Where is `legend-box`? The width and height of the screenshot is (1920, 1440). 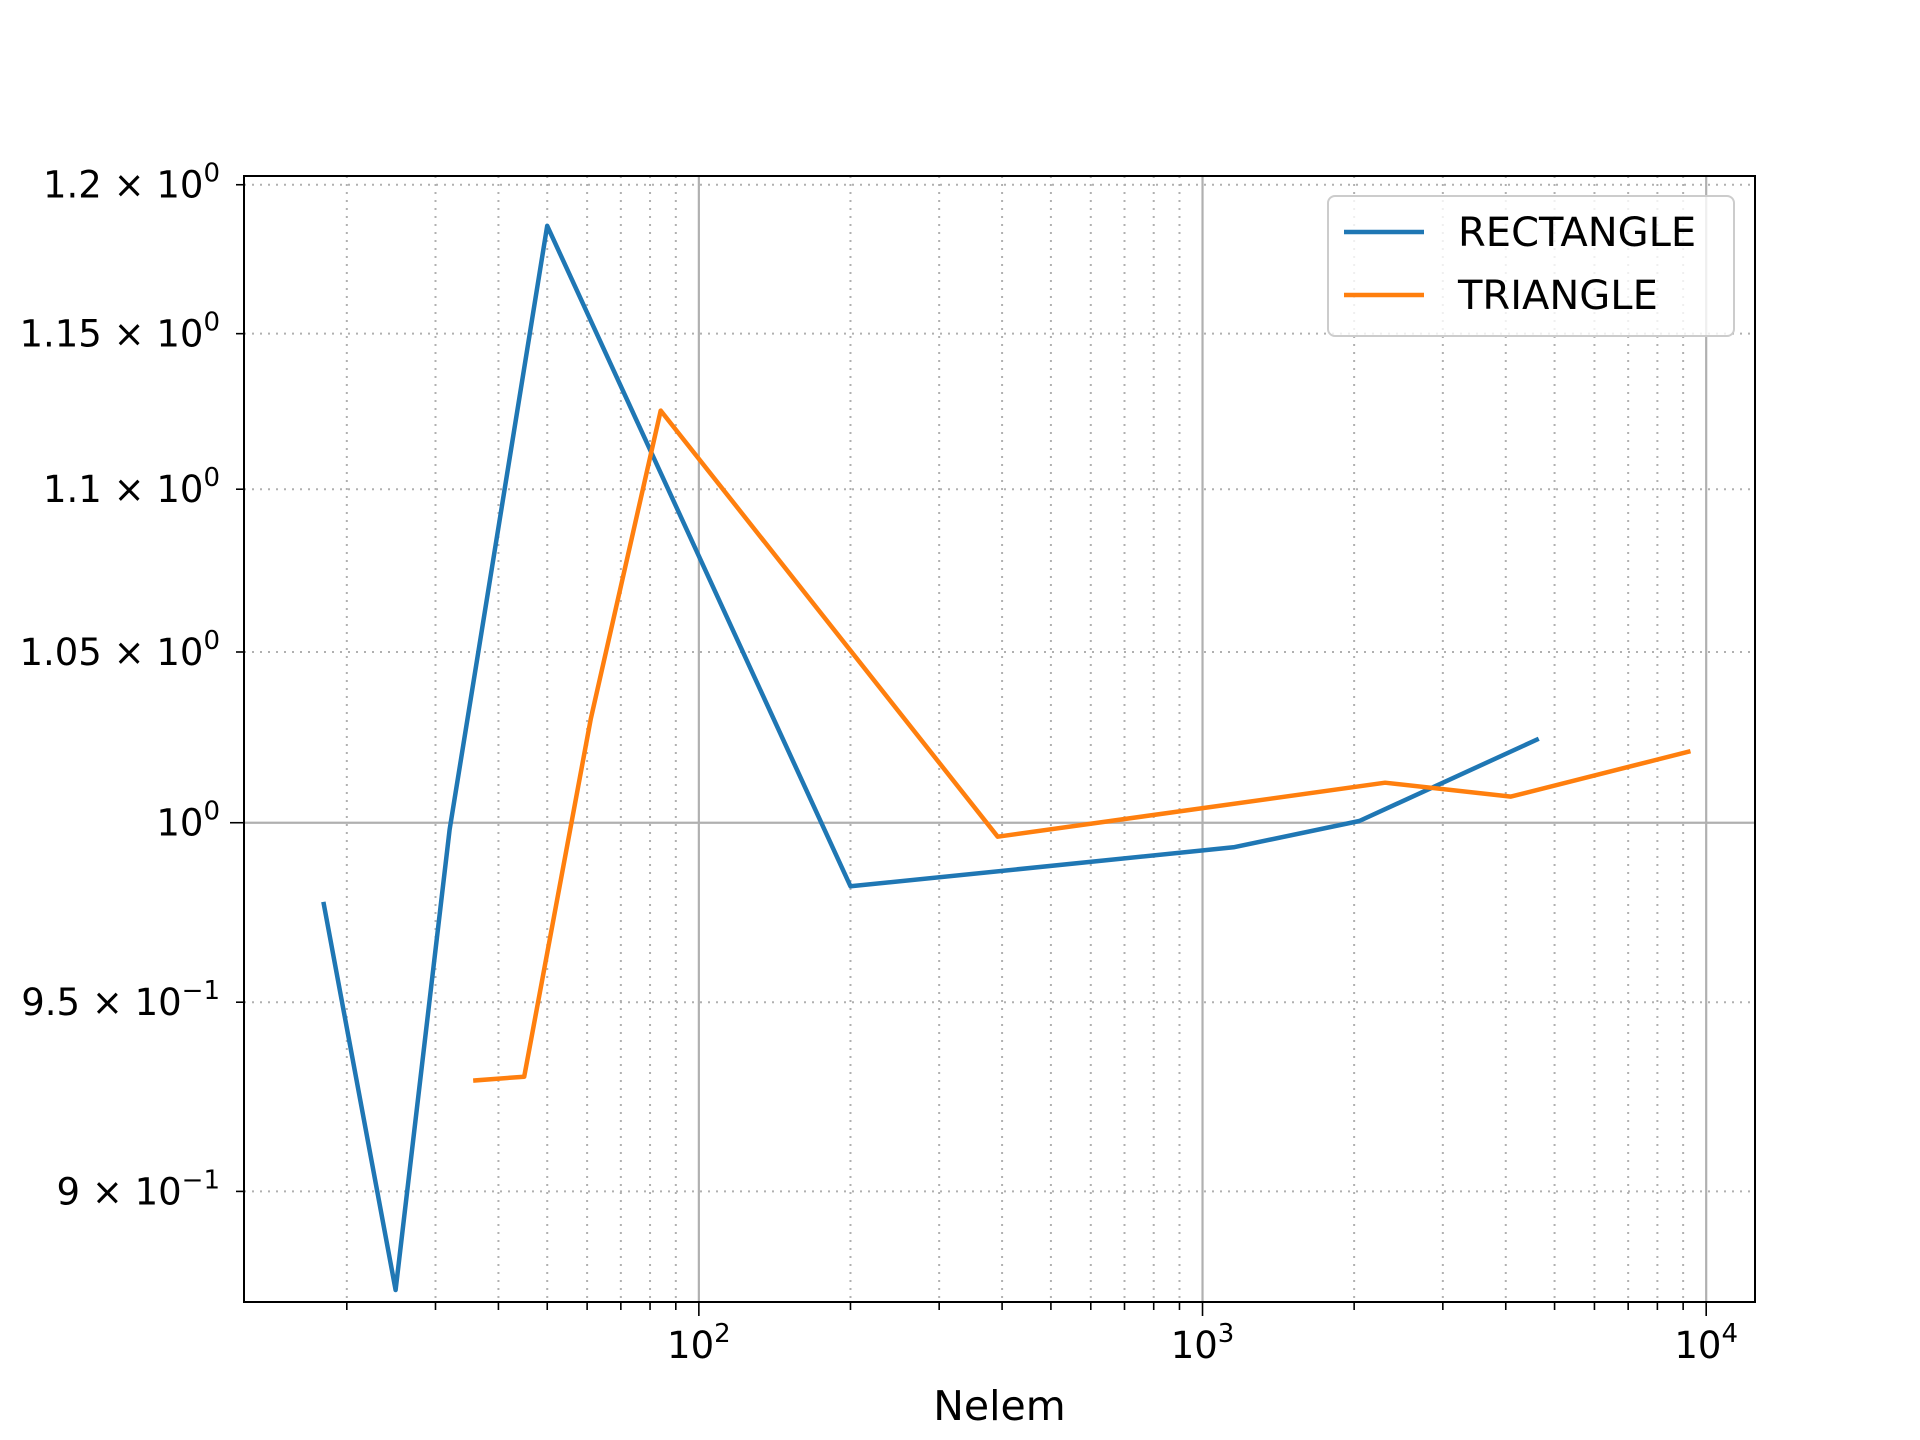
legend-box is located at coordinates (1531, 266).